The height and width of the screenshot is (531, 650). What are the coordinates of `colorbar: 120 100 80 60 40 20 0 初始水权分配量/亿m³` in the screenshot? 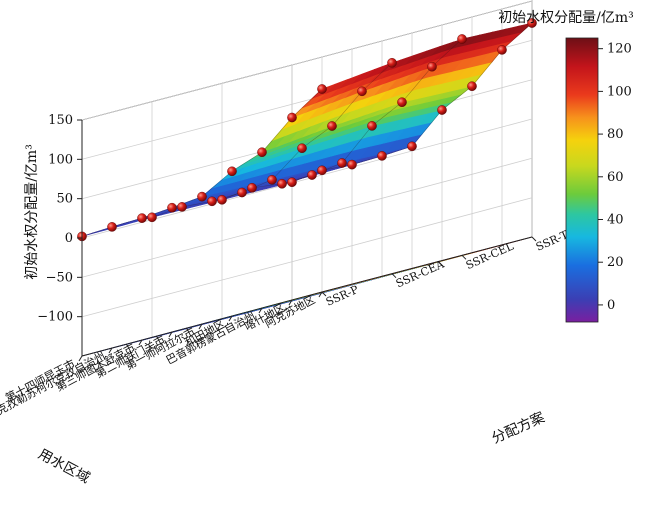 It's located at (566, 166).